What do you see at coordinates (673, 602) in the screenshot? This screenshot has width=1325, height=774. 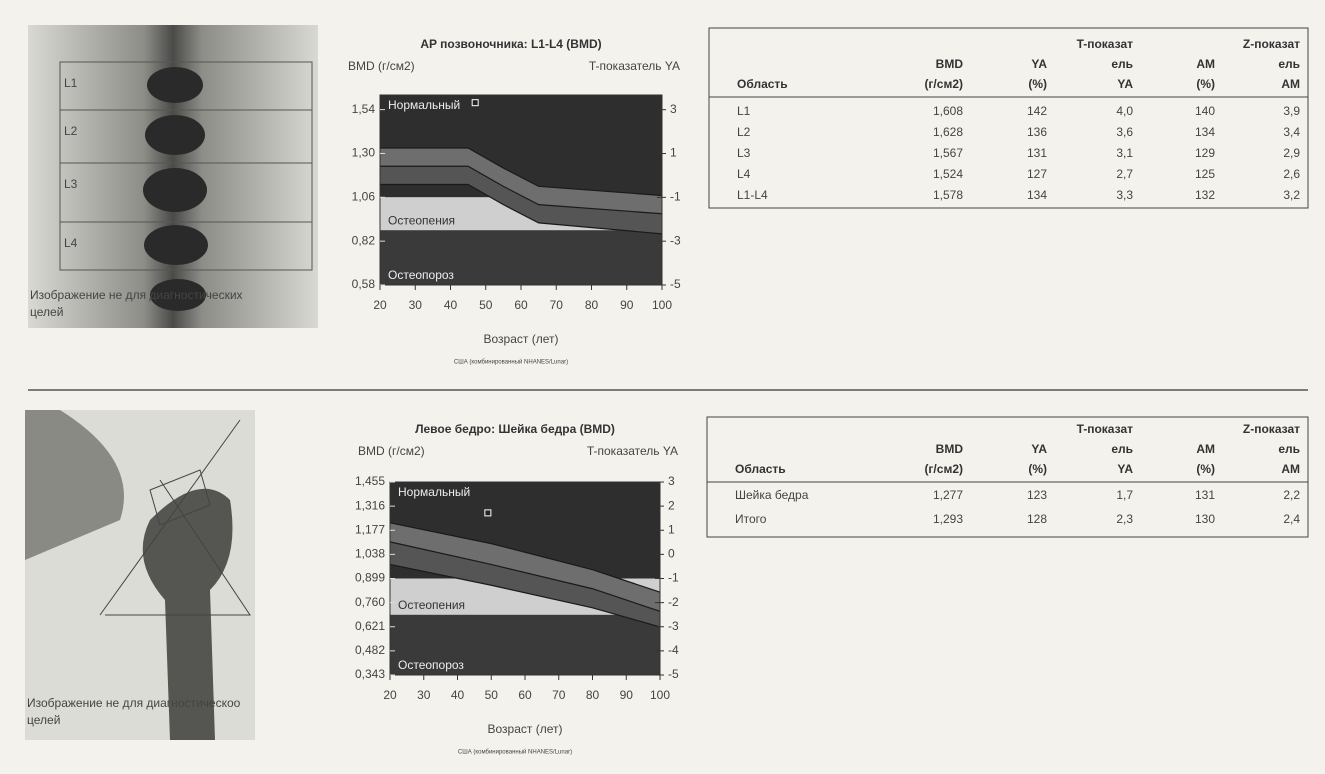 I see `y2-tick-label: -2` at bounding box center [673, 602].